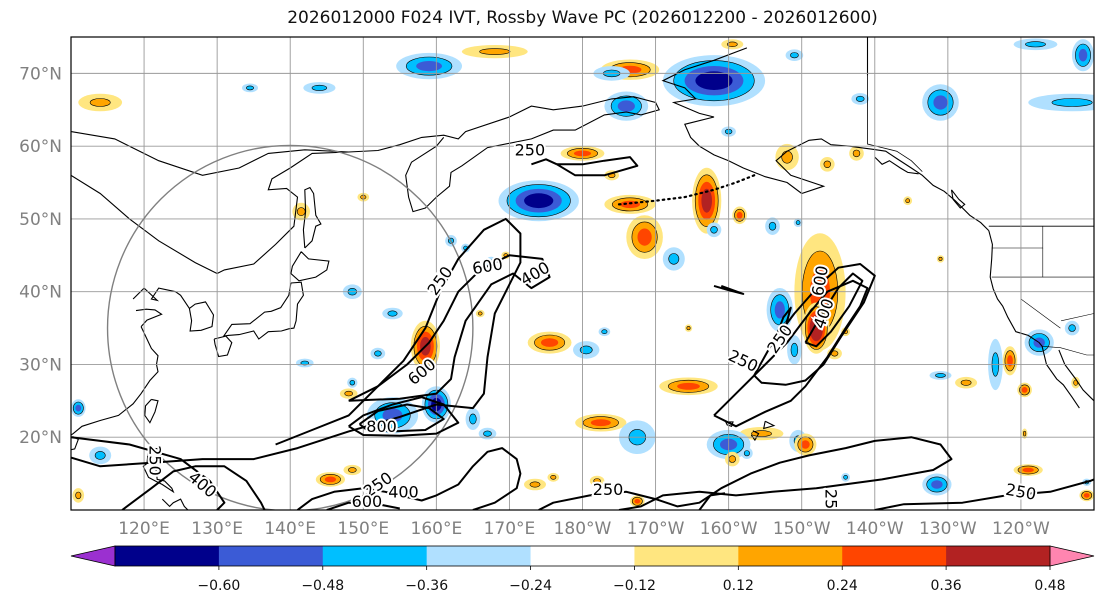  I want to click on colorbar-label: 0.36, so click(946, 586).